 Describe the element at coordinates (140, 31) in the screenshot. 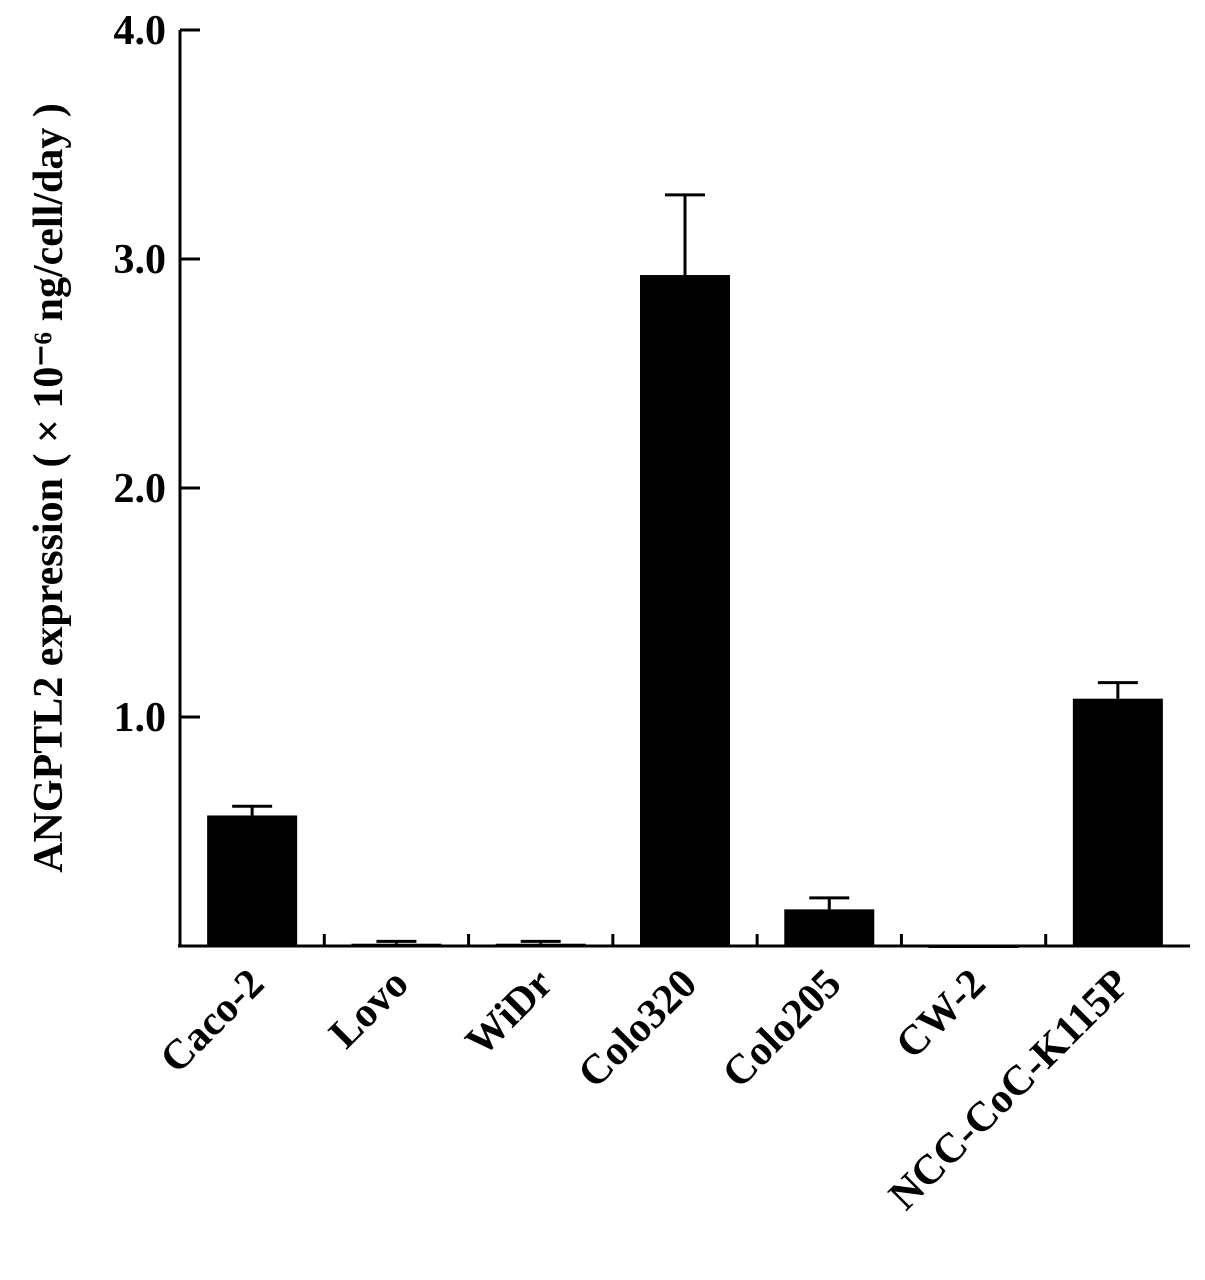

I see `y-tick-label: 4.0` at that location.